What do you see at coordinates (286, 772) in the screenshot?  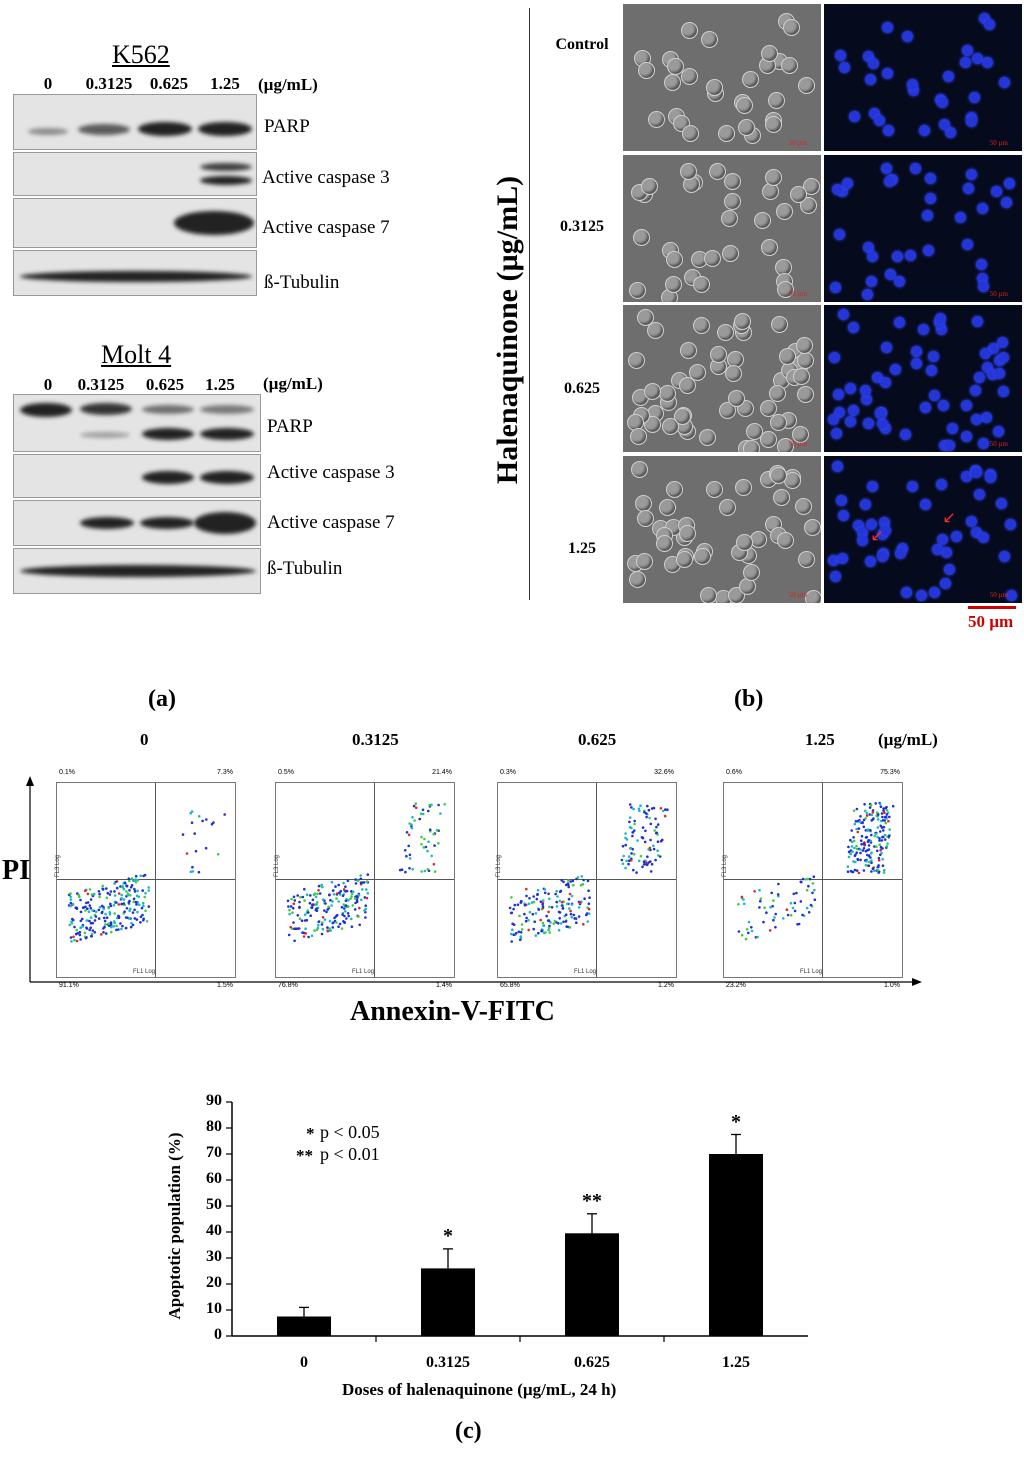 I see `flow-quadrant-ul-value: 0.5%` at bounding box center [286, 772].